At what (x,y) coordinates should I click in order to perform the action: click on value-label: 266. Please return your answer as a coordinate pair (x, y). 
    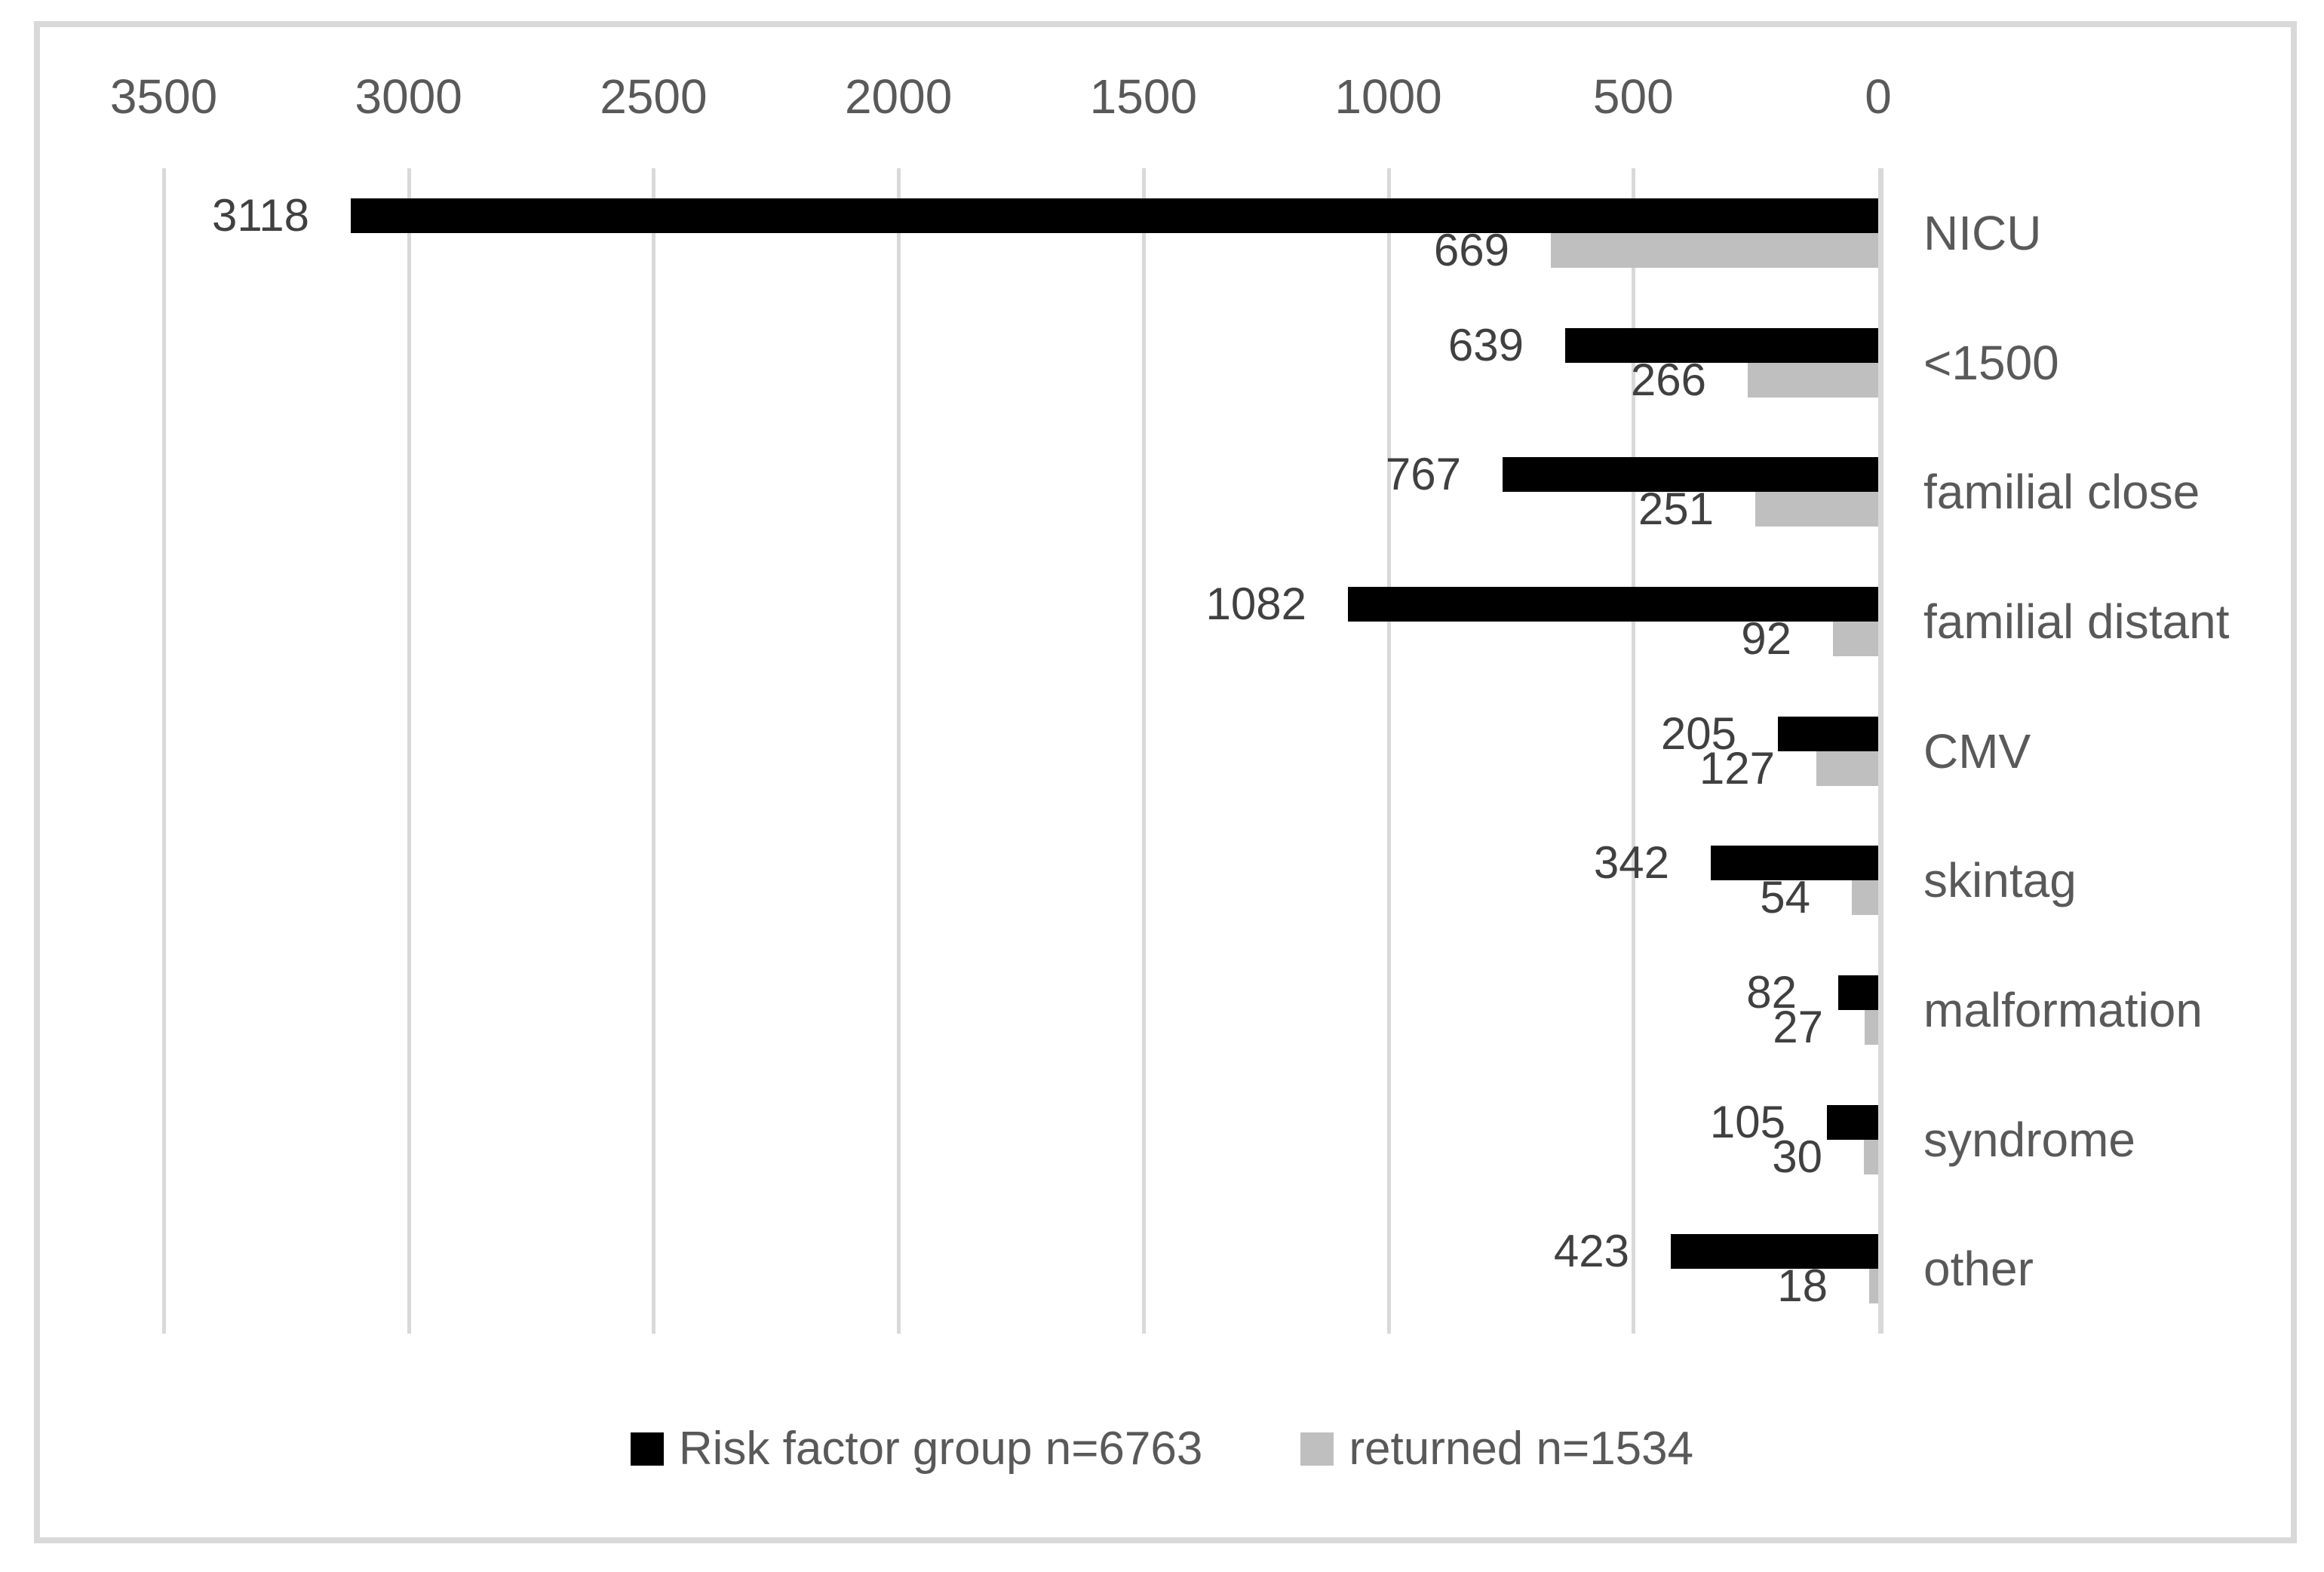
    Looking at the image, I should click on (1668, 379).